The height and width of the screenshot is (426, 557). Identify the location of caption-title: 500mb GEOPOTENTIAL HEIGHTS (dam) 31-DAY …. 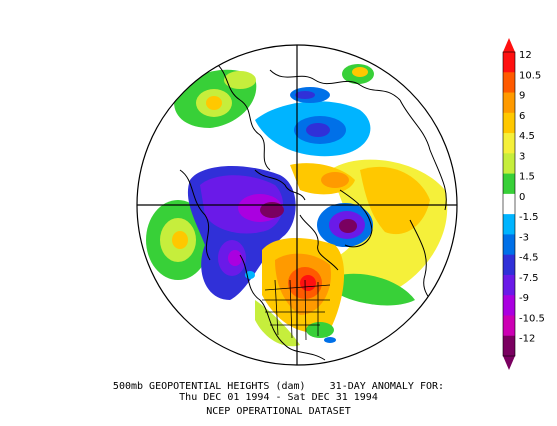
(278, 386).